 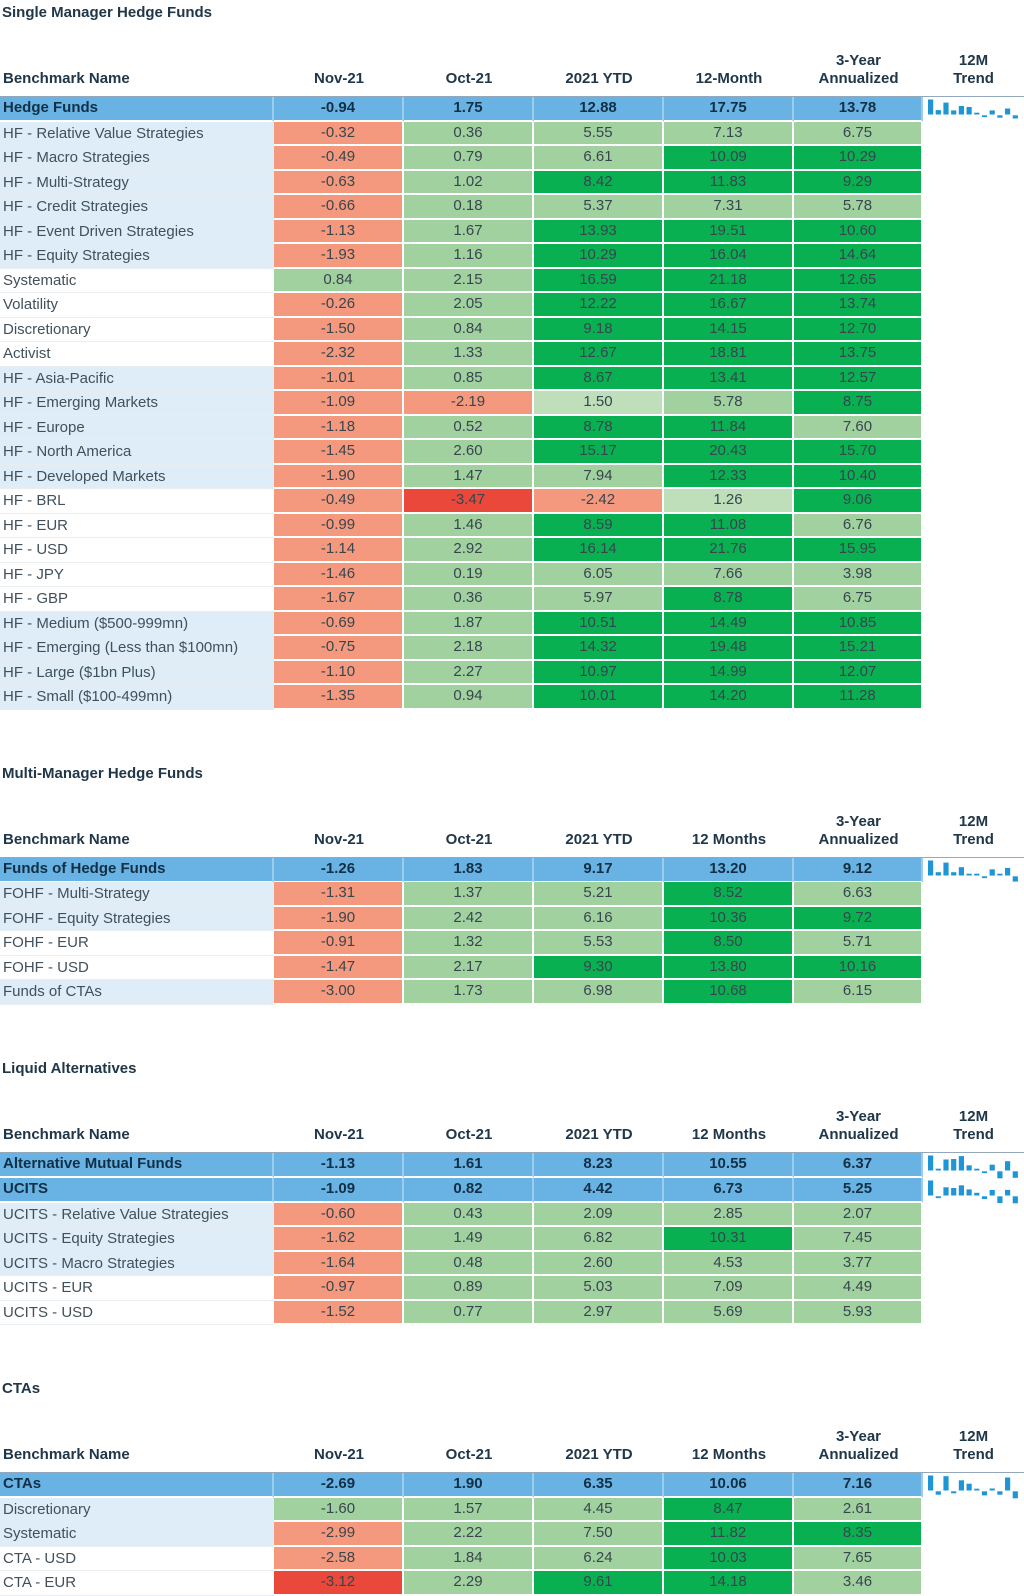 What do you see at coordinates (137, 281) in the screenshot?
I see `benchmark-name-cell: Systematic` at bounding box center [137, 281].